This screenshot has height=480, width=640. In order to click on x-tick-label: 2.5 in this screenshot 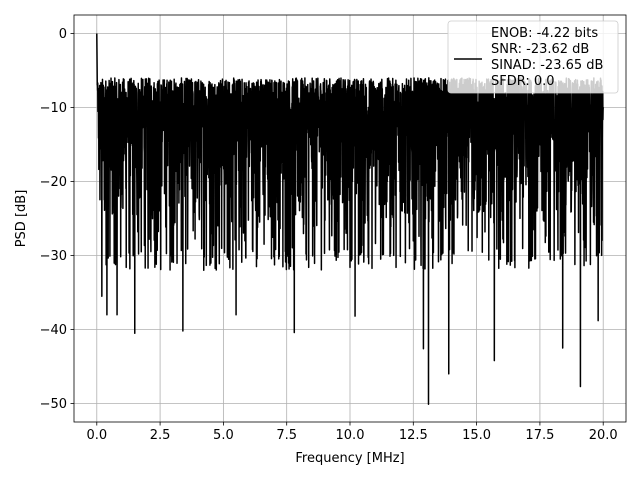, I will do `click(160, 435)`.